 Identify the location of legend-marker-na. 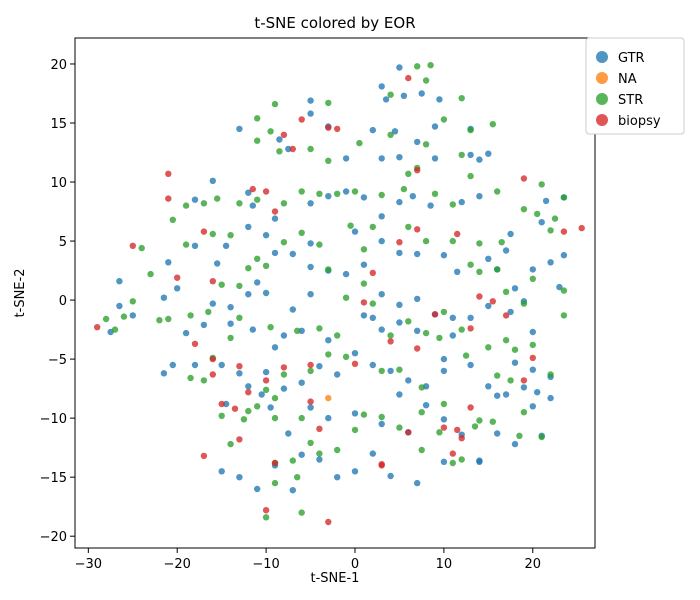
(602, 78).